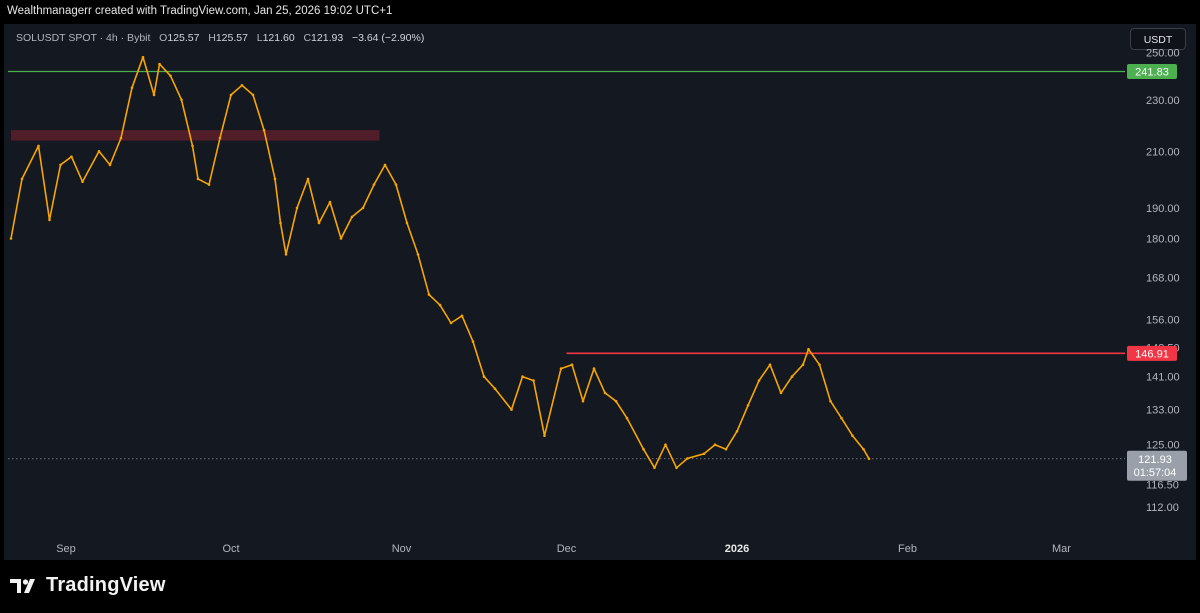 The height and width of the screenshot is (613, 1200). I want to click on currency-button: USDT, so click(1158, 39).